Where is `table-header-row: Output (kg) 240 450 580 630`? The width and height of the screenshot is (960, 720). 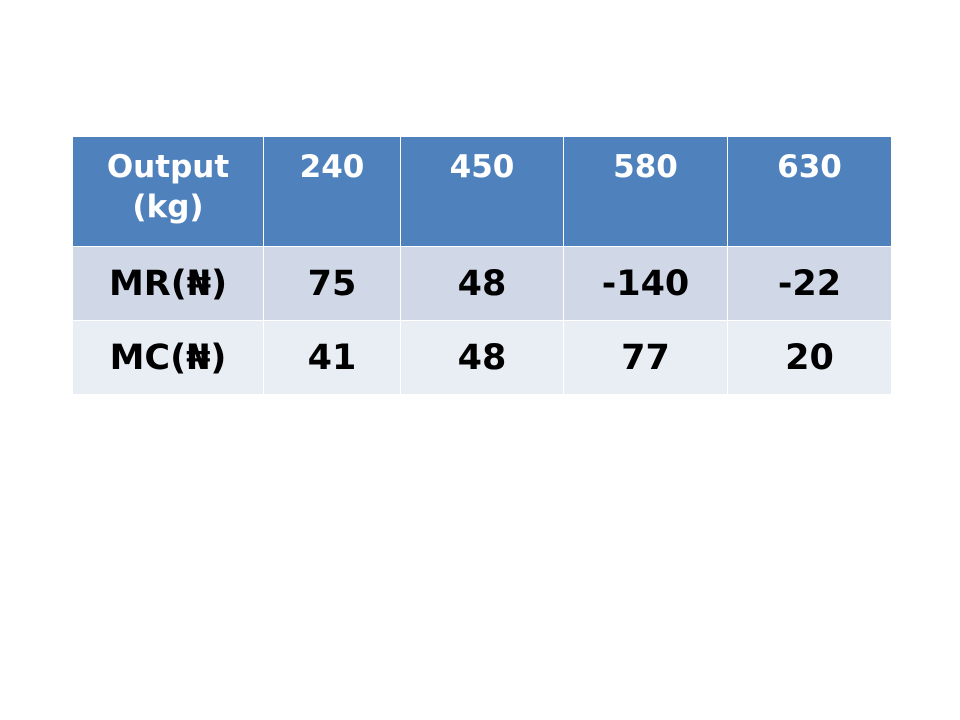 table-header-row: Output (kg) 240 450 580 630 is located at coordinates (482, 191).